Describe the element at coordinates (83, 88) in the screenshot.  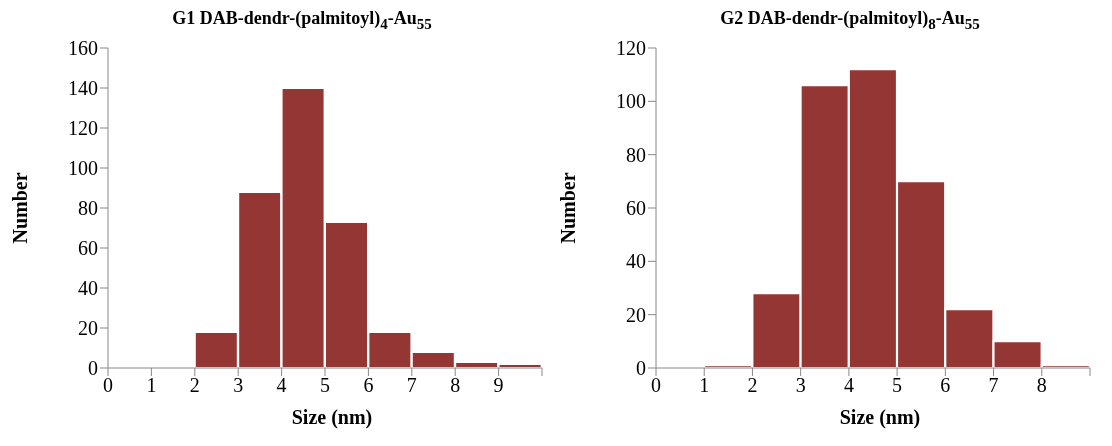
I see `y-tick-label: 140` at that location.